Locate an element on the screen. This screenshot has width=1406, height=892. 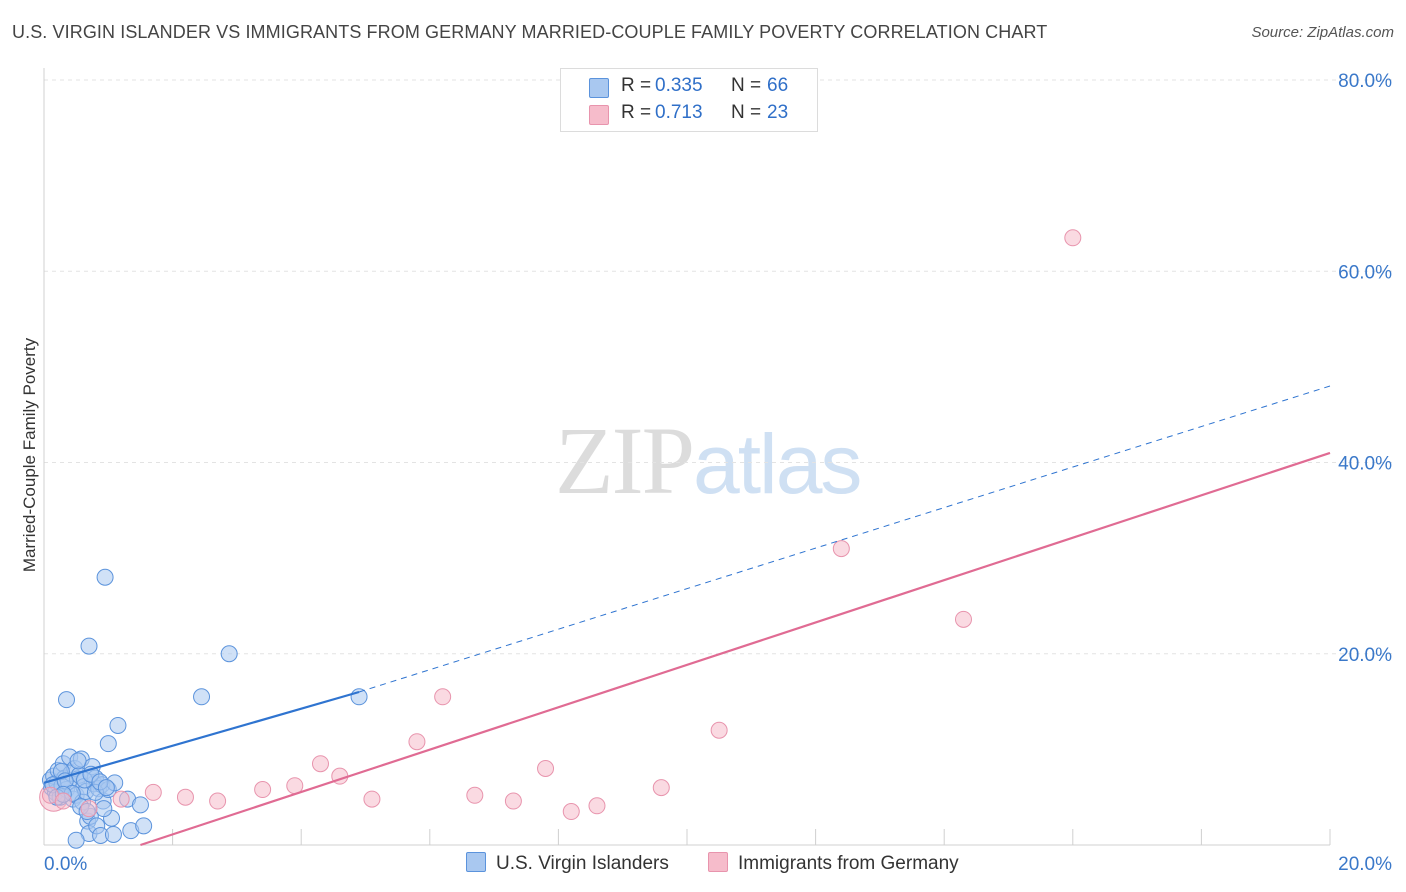
legend-label: U.S. Virgin Islanders is located at coordinates (582, 863).